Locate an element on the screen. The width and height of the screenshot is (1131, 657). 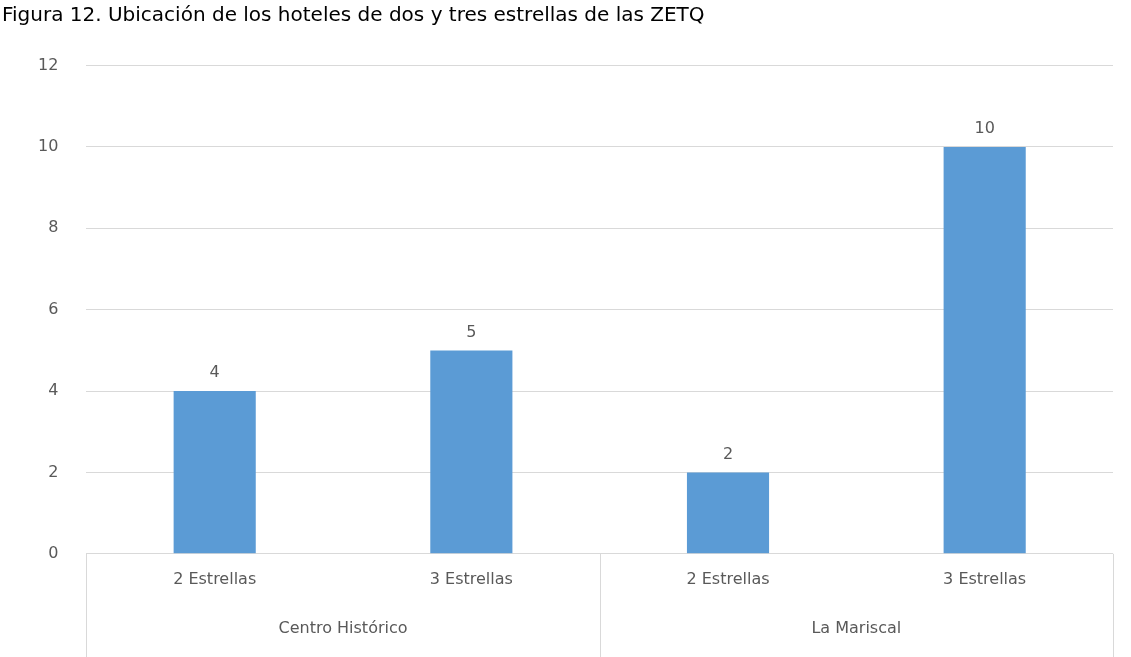
y-tick-label: 2 is located at coordinates (53, 471).